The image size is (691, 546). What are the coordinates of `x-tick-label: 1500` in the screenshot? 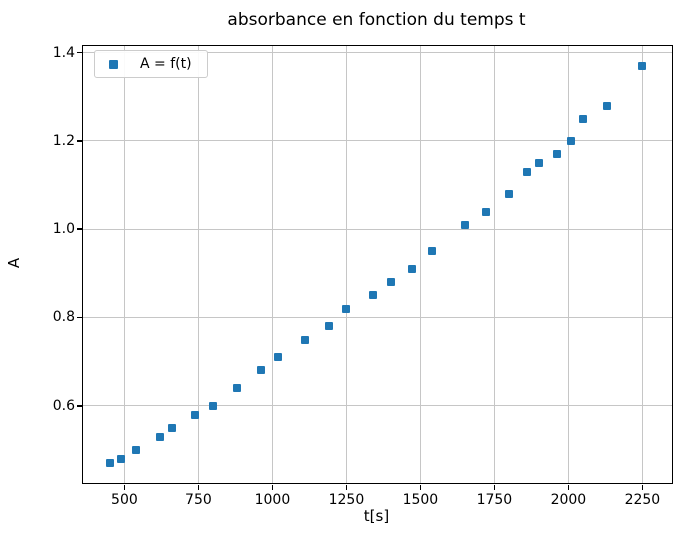 It's located at (420, 500).